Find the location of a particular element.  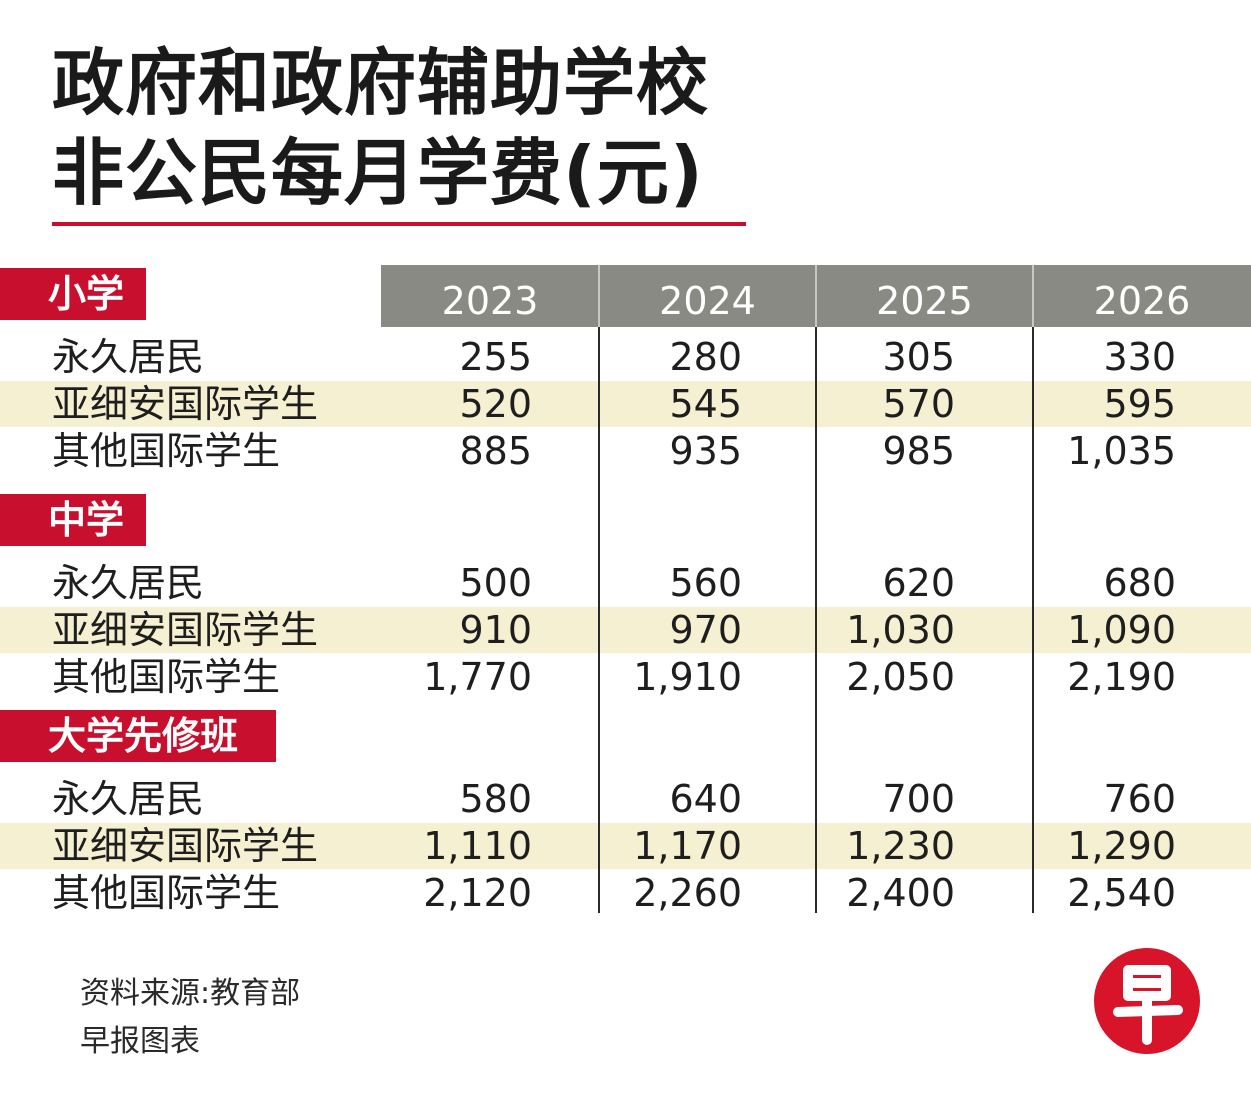

fee-cell: 680 is located at coordinates (1139, 583).